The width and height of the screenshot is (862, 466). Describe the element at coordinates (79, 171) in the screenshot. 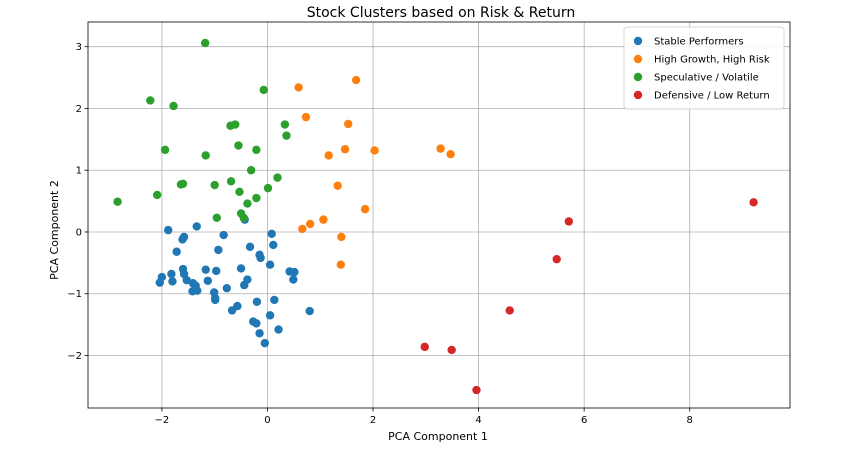

I see `y-tick-label: 1` at that location.